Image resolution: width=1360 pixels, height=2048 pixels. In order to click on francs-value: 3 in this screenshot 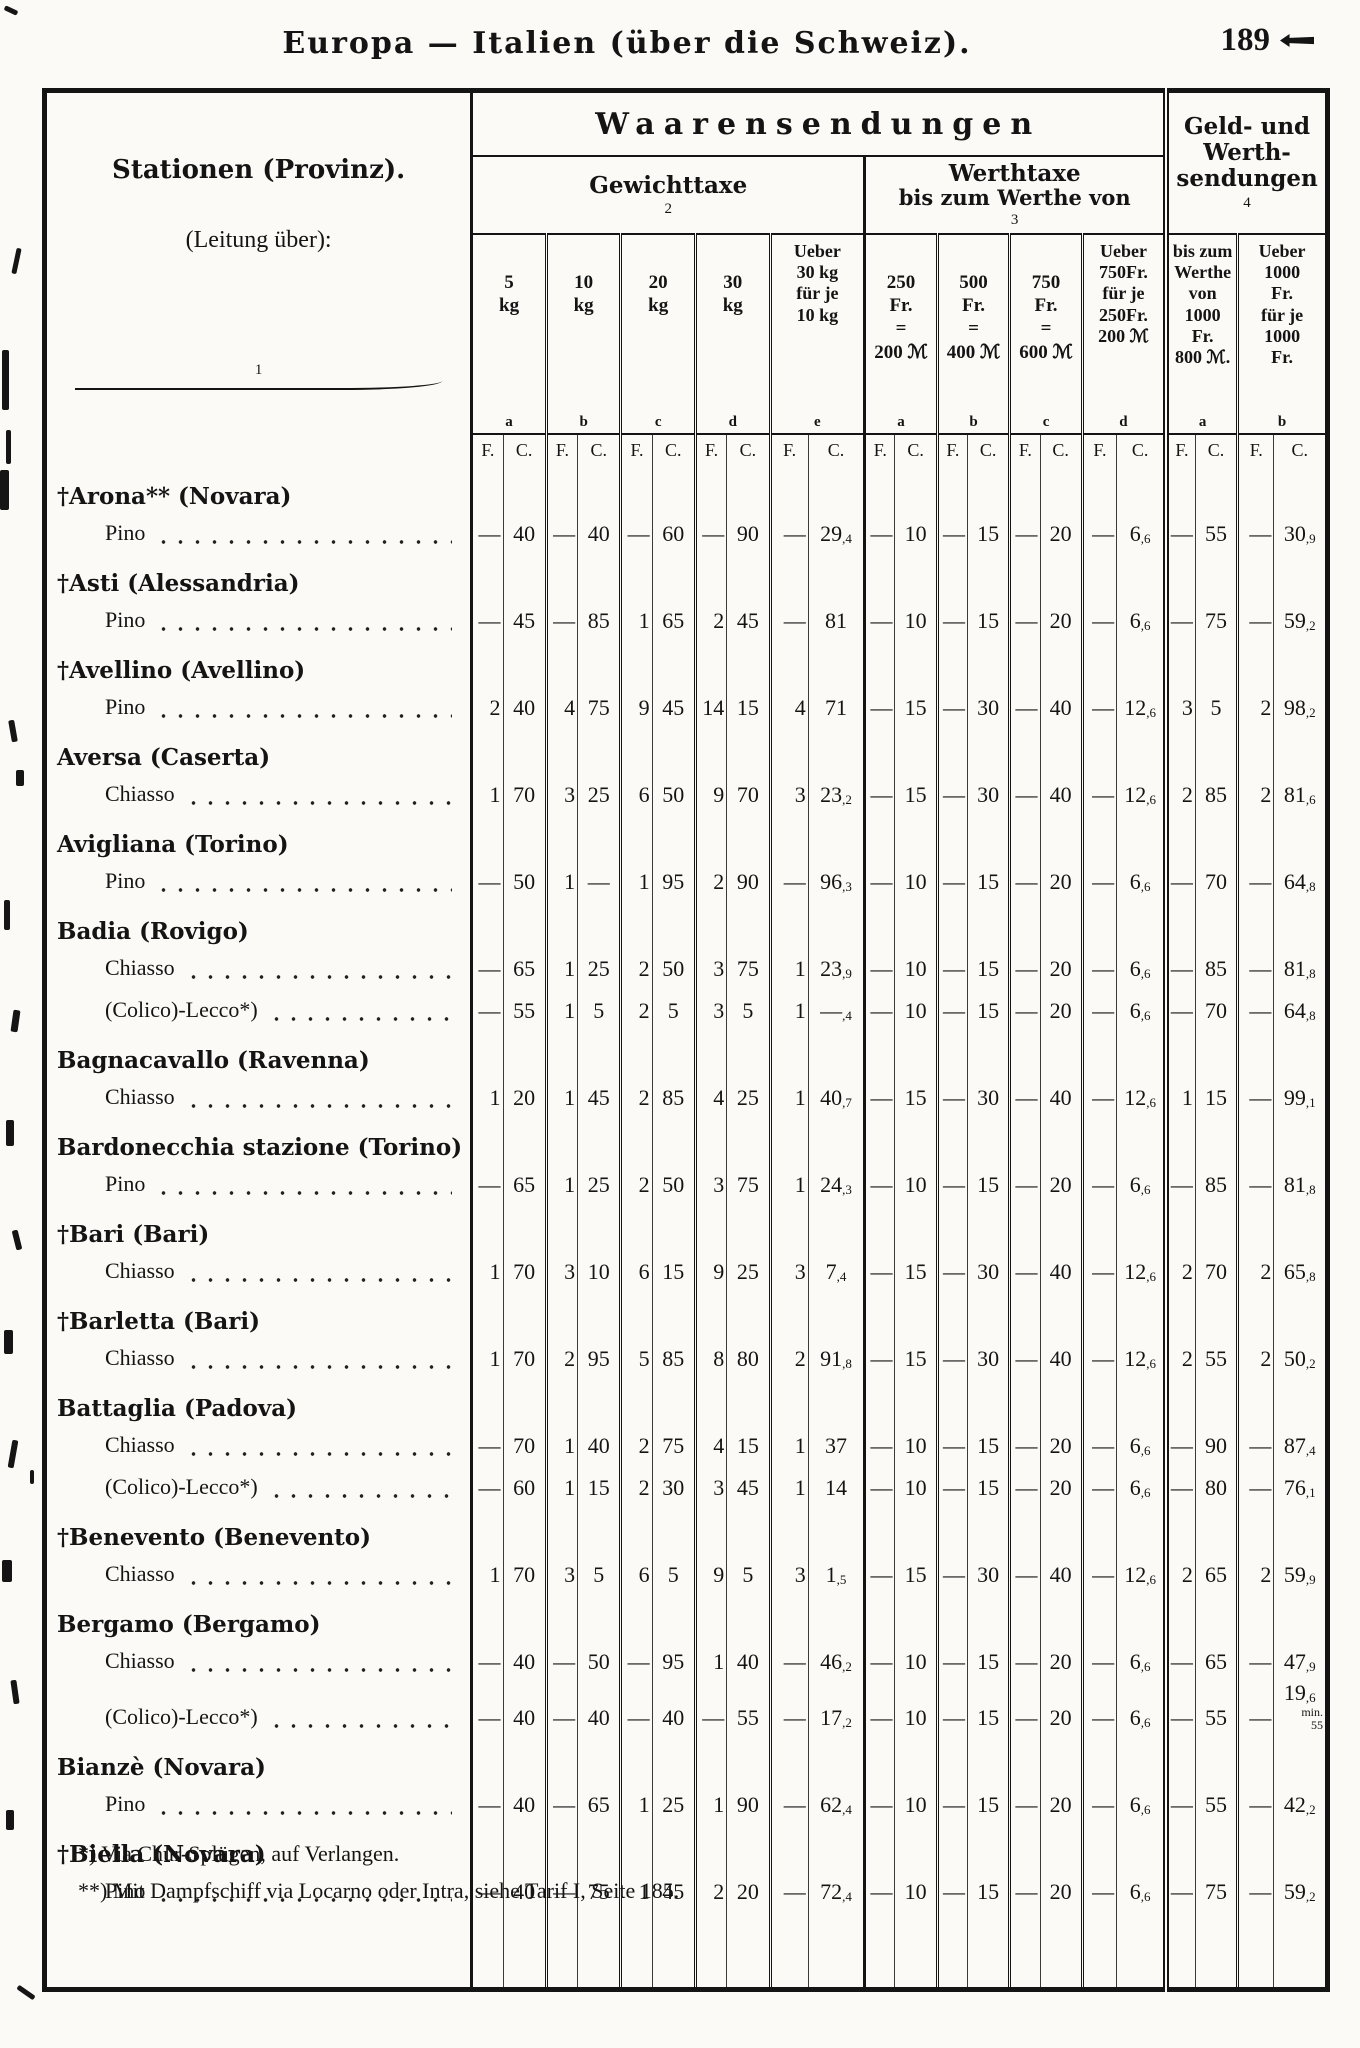, I will do `click(710, 1182)`.